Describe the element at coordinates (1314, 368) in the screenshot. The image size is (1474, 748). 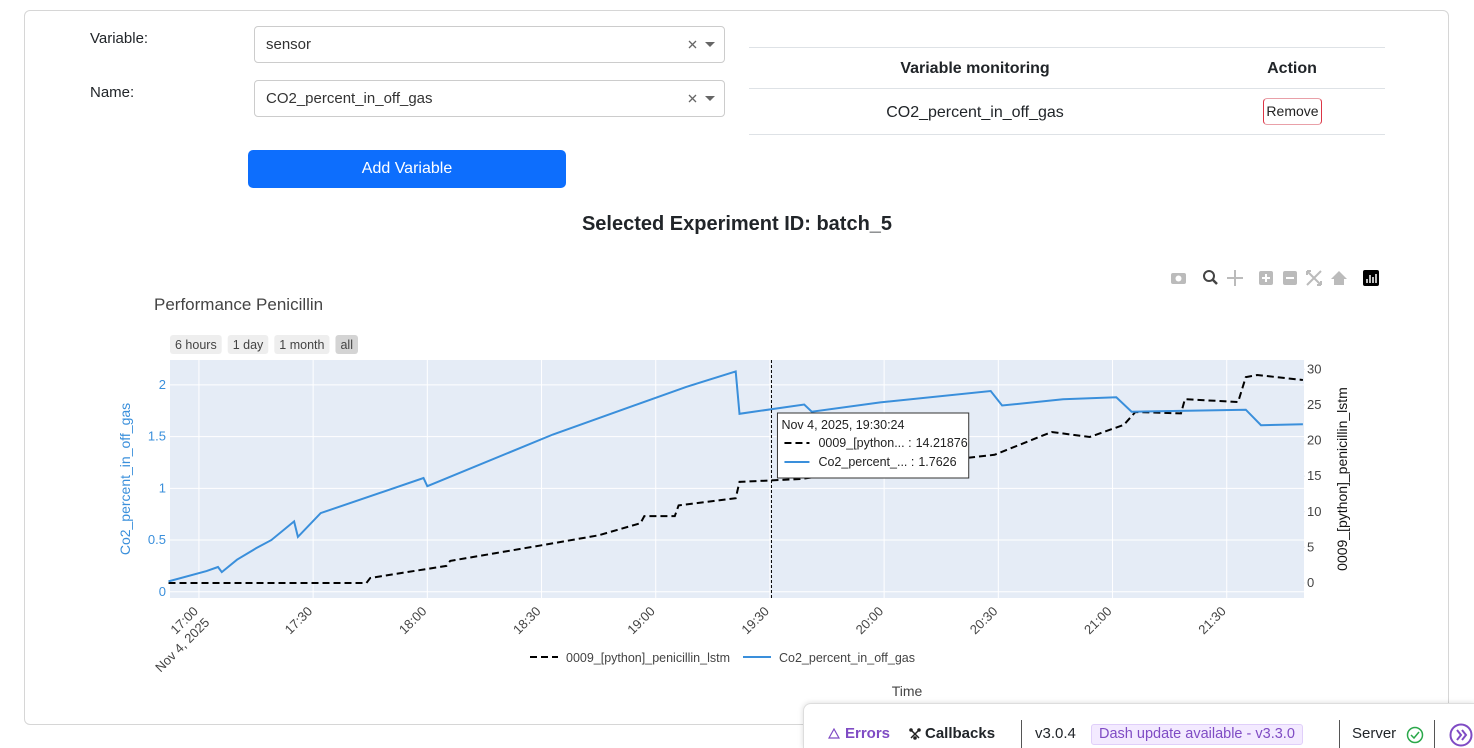
I see `y2-tick-label: 30` at that location.